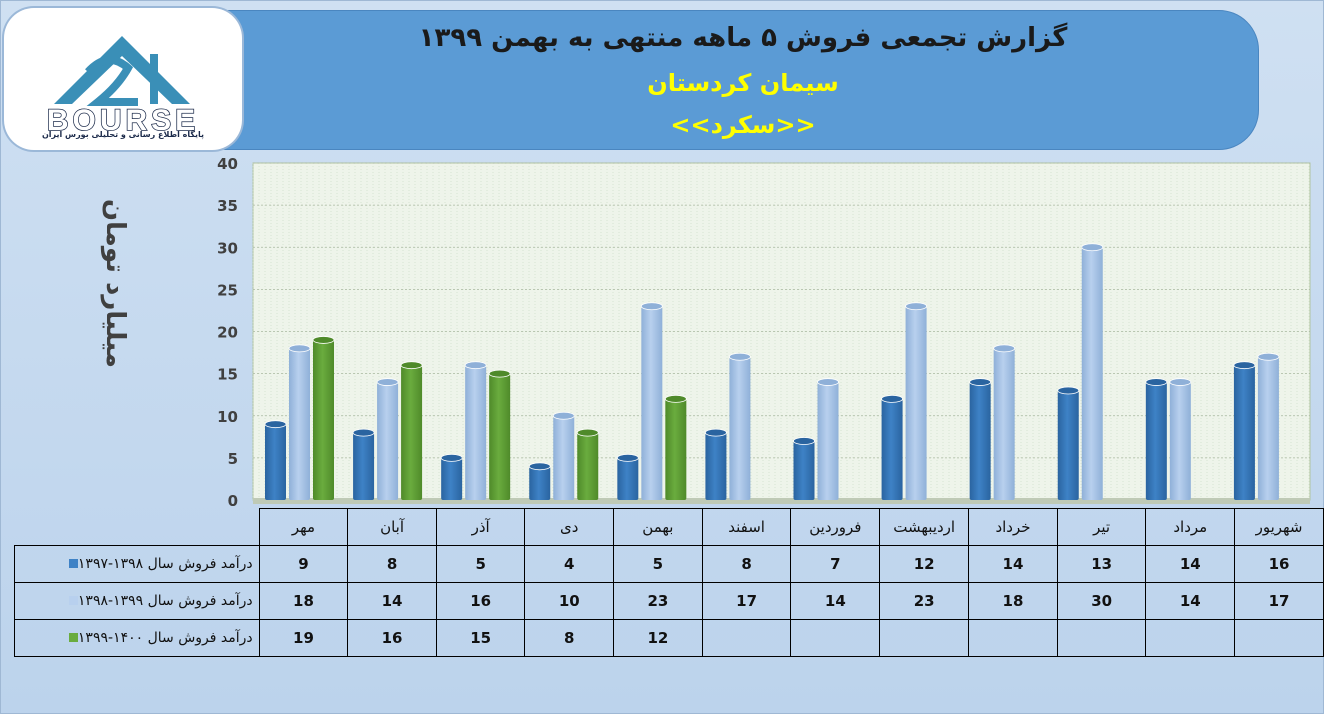 The width and height of the screenshot is (1324, 714). What do you see at coordinates (781, 501) in the screenshot?
I see `plot-floor` at bounding box center [781, 501].